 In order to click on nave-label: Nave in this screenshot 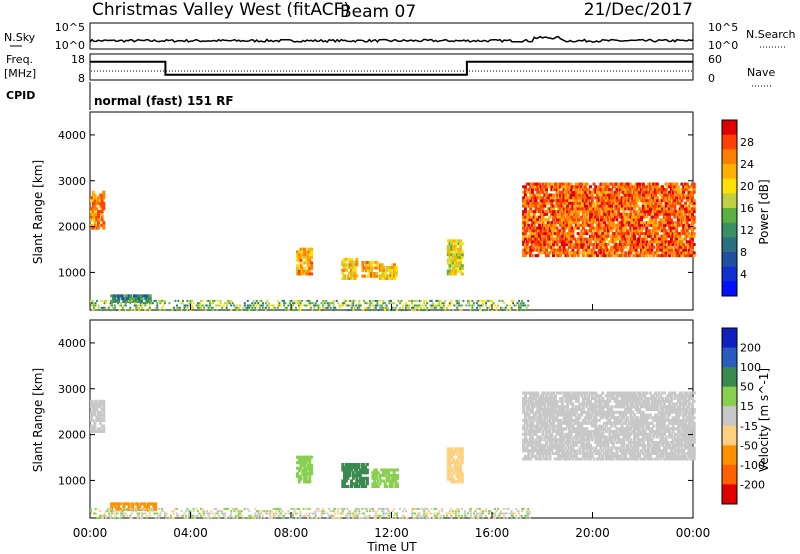, I will do `click(761, 72)`.